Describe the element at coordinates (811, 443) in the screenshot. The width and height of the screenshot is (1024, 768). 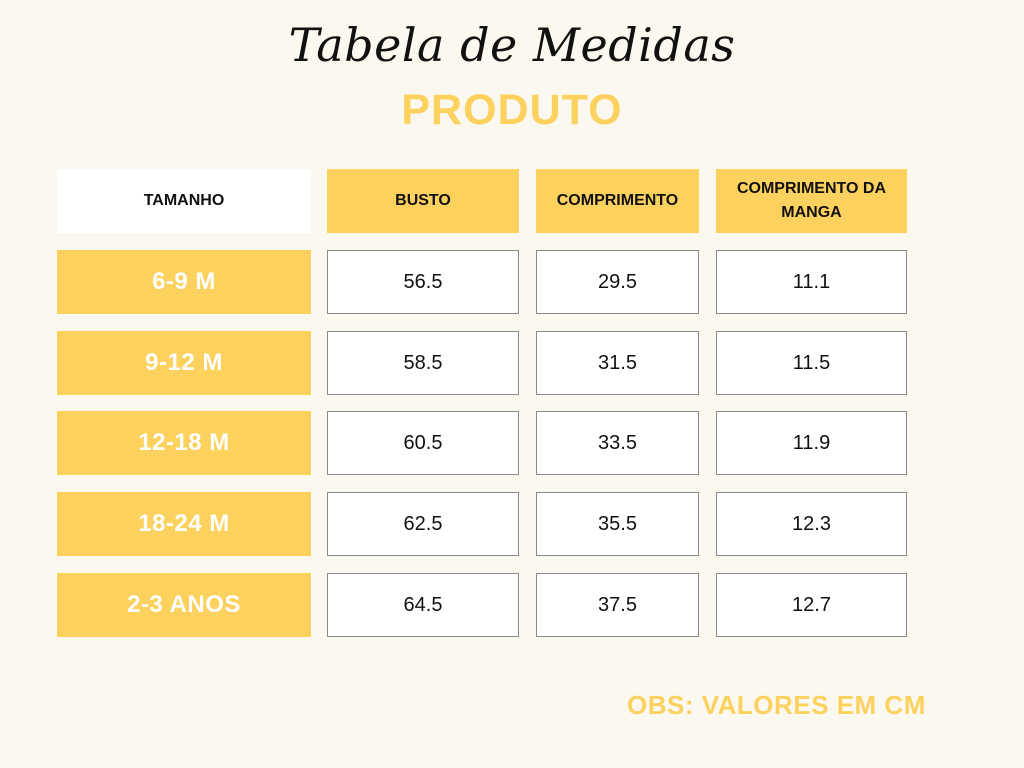
I see `manga-cell: 11.9` at that location.